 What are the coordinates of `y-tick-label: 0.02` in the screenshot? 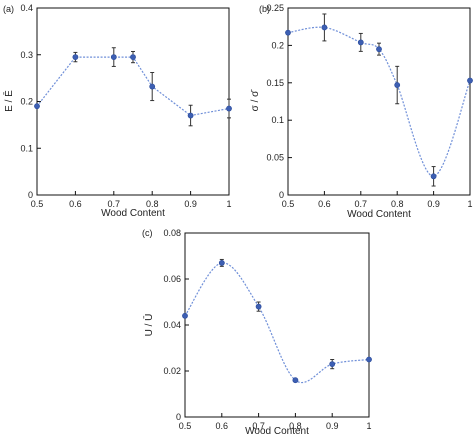 It's located at (172, 371).